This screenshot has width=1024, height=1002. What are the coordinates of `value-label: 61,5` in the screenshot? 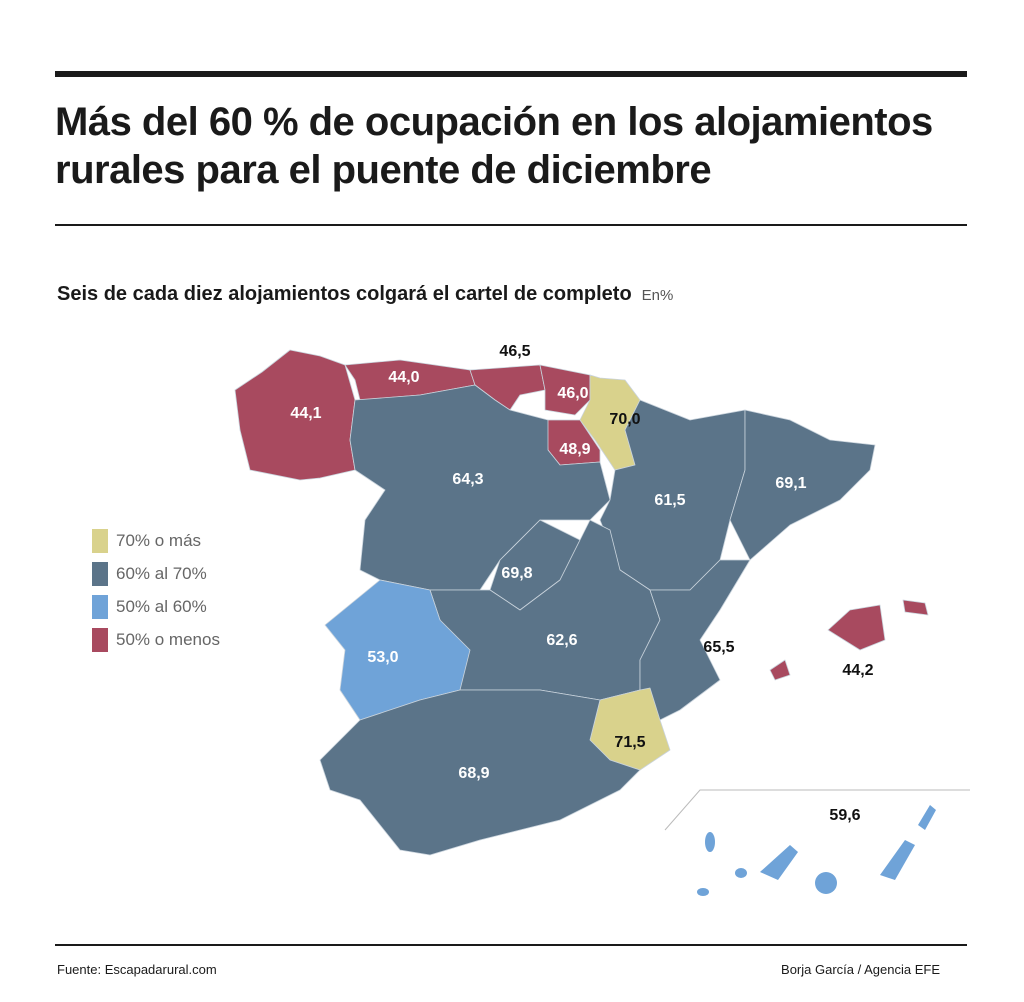 It's located at (669, 500).